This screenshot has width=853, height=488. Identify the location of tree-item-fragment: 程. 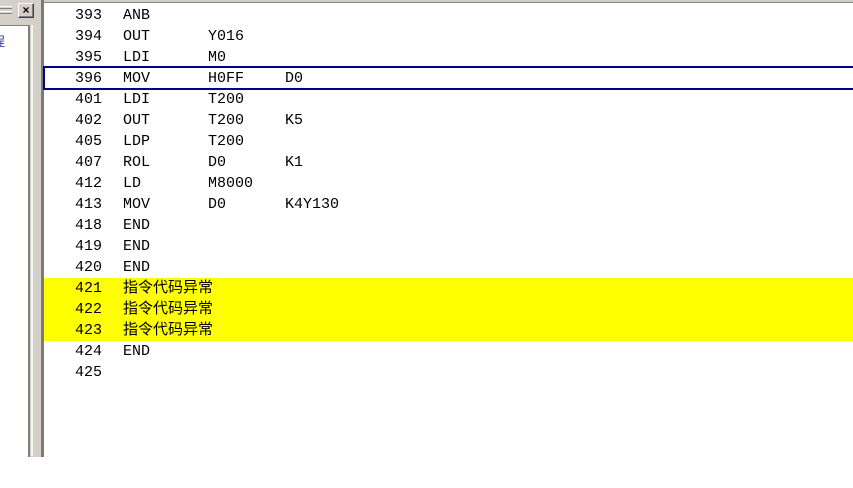
(2, 40).